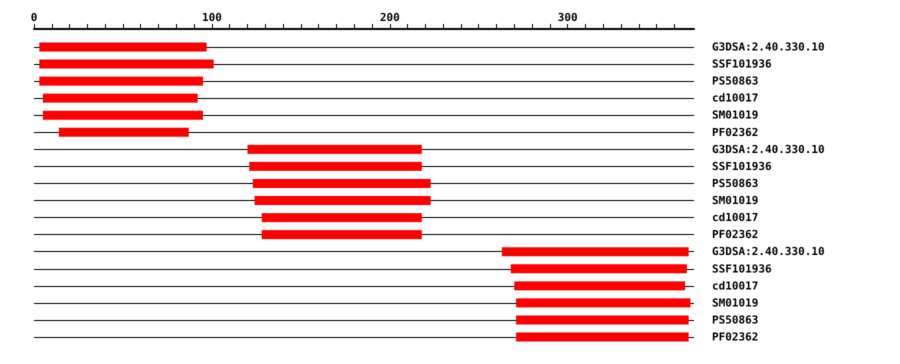 This screenshot has height=364, width=900. Describe the element at coordinates (568, 17) in the screenshot. I see `x-tick-label: 300` at that location.